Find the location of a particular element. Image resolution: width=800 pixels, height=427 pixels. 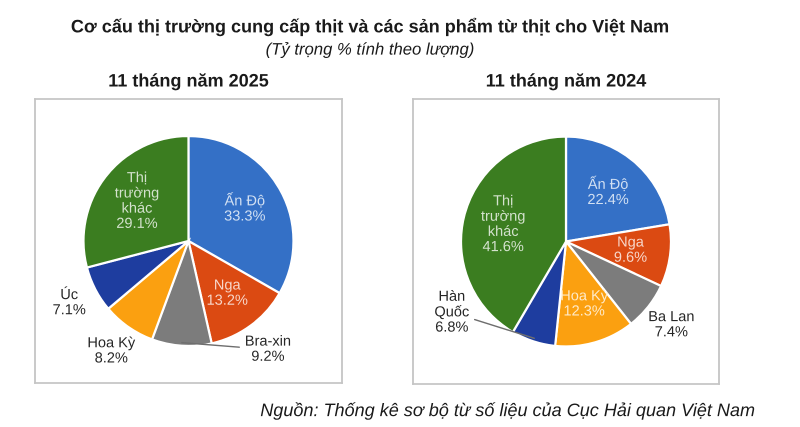

text: Cơ cấu thị trường cung cấp thịt và các sản phẩm từ thịt cho Việt Nam is located at coordinates (370, 27).